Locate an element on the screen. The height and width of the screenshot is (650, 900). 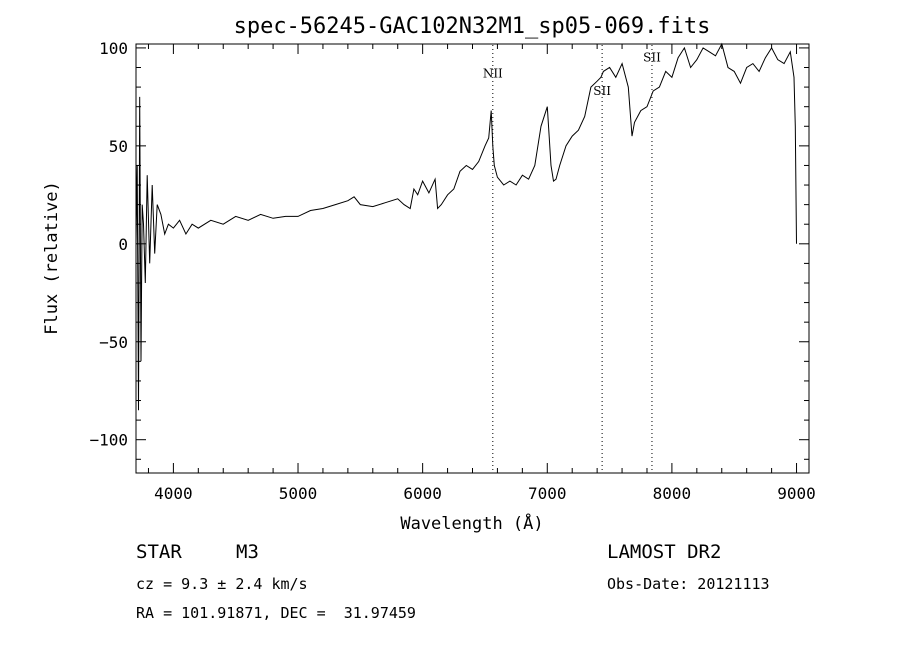
y-tick-label: −100 is located at coordinates (108, 440).